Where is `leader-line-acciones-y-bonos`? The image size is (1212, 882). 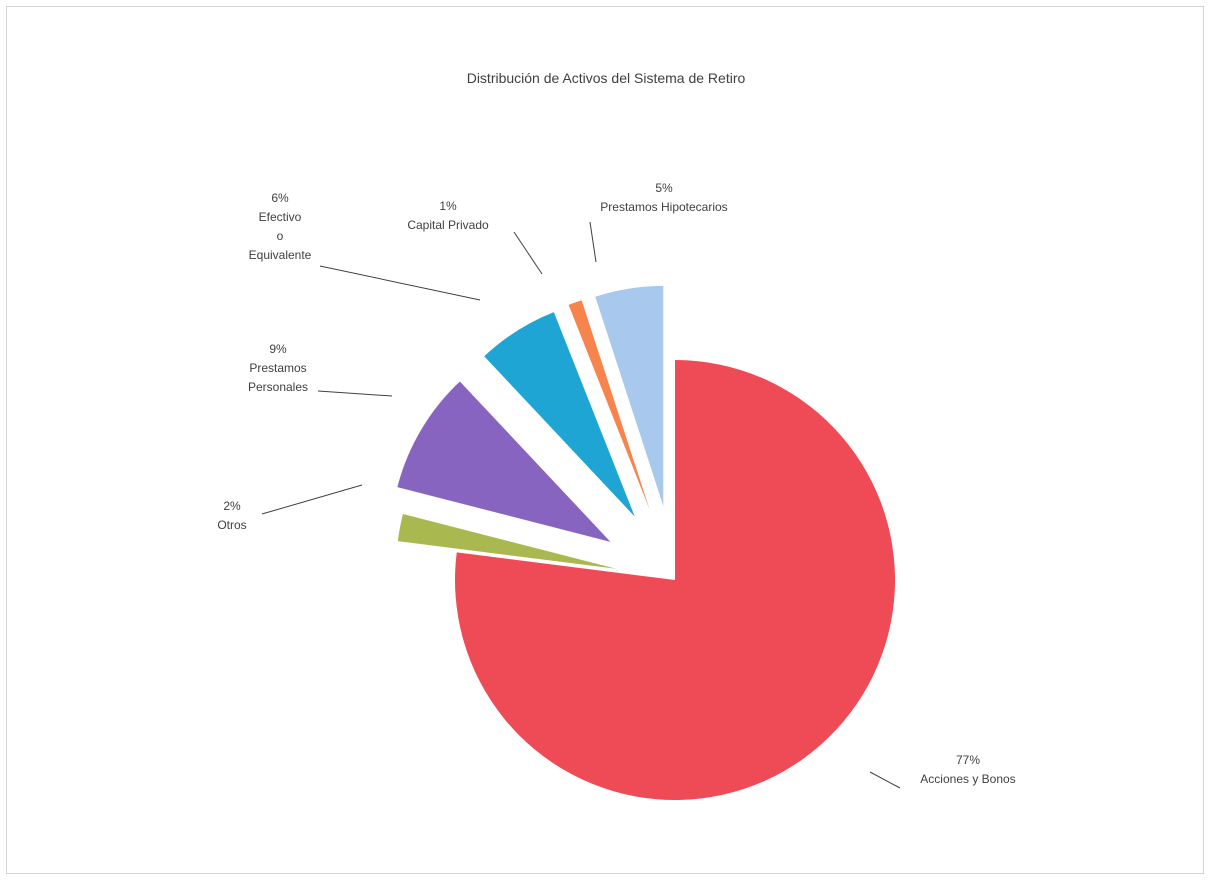 leader-line-acciones-y-bonos is located at coordinates (885, 780).